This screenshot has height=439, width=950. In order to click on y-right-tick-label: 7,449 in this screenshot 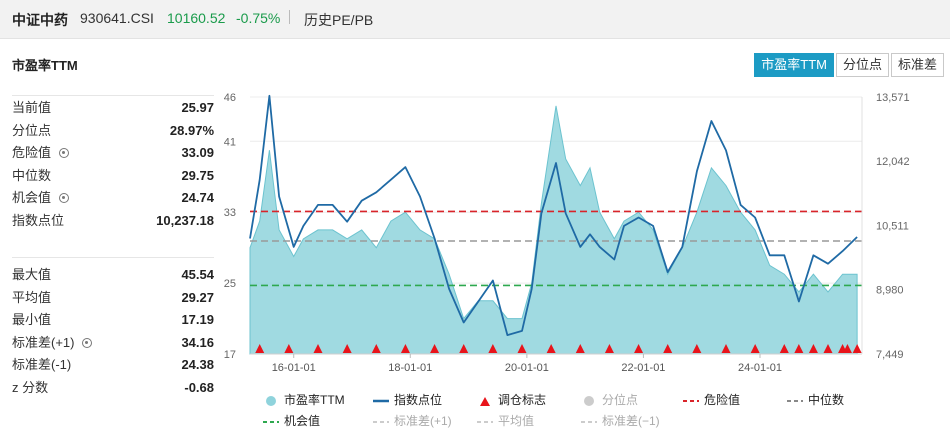, I will do `click(890, 355)`.